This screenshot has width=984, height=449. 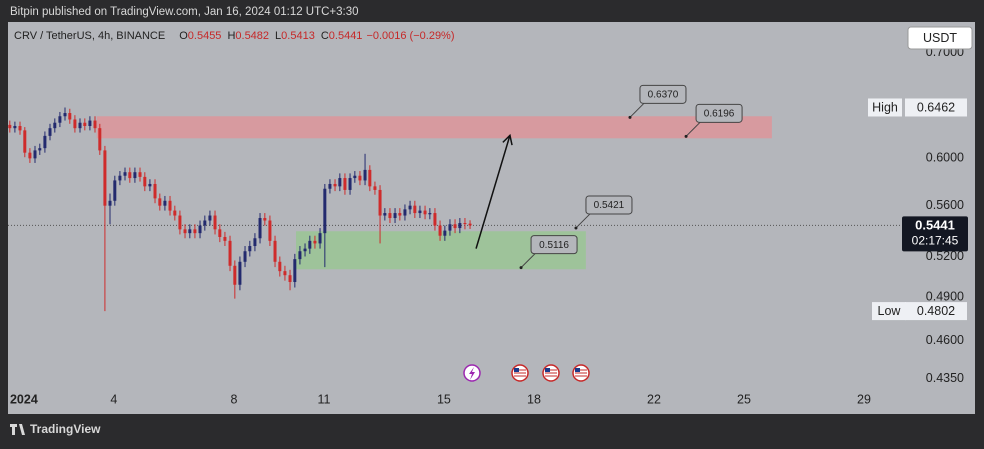 I want to click on zone, so click(x=434, y=127).